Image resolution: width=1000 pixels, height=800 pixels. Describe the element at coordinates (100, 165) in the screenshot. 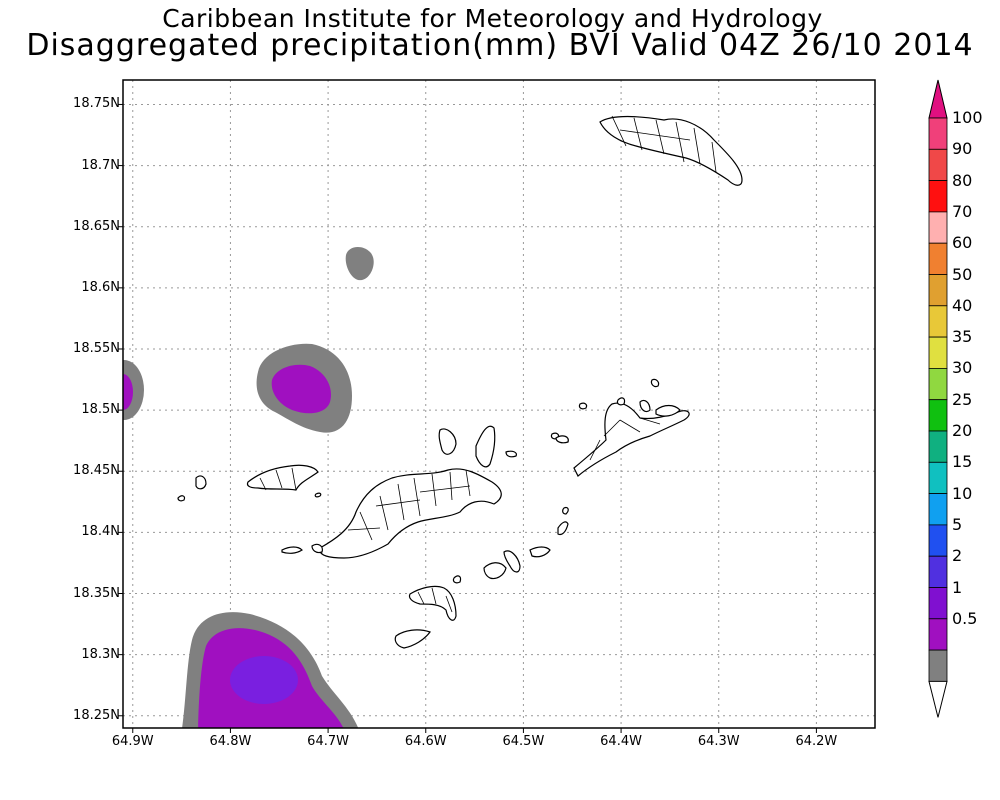

I see `lat-tick-label: 18.7N` at that location.